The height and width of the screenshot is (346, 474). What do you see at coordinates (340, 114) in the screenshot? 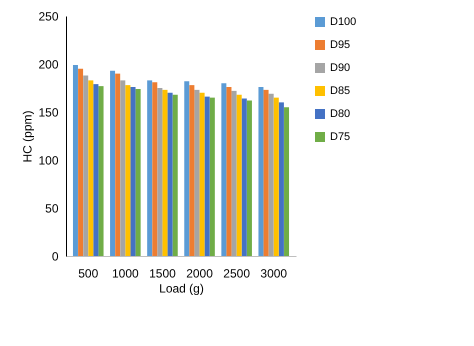
I see `legend-label: D80` at bounding box center [340, 114].